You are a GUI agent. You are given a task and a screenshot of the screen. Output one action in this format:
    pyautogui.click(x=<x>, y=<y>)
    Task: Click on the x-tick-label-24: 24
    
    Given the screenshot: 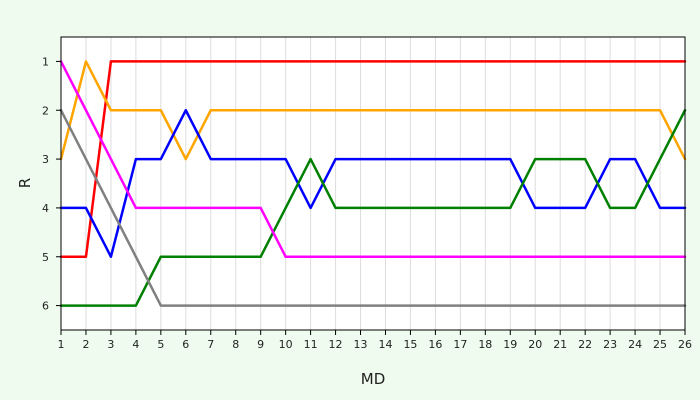 What is the action you would take?
    pyautogui.click(x=635, y=344)
    